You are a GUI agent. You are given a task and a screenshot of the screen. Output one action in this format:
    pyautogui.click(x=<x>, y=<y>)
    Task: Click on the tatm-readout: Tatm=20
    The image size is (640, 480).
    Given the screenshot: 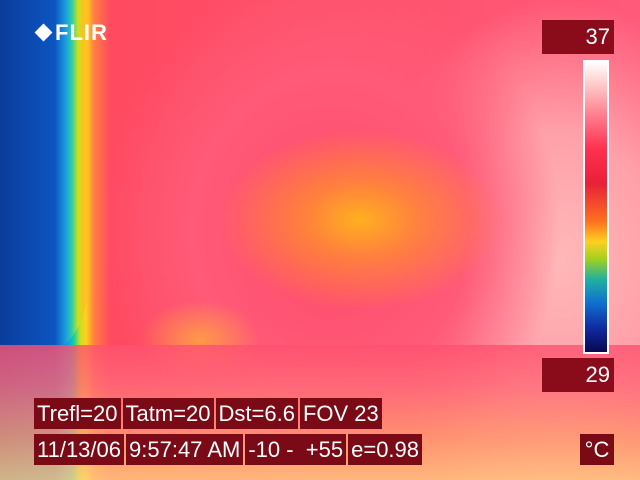 What is the action you would take?
    pyautogui.click(x=168, y=413)
    